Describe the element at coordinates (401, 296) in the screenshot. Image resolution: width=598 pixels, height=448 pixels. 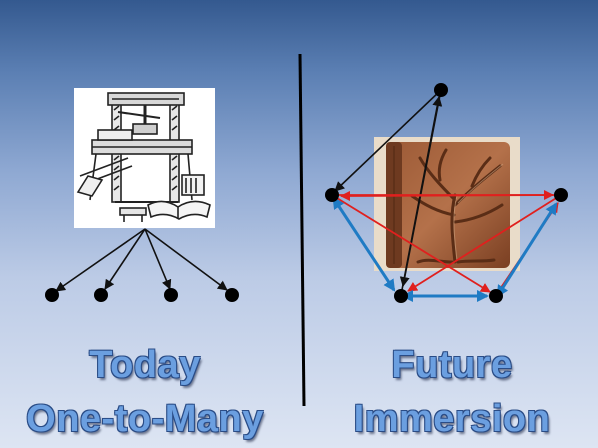
I see `node-bottom-left` at that location.